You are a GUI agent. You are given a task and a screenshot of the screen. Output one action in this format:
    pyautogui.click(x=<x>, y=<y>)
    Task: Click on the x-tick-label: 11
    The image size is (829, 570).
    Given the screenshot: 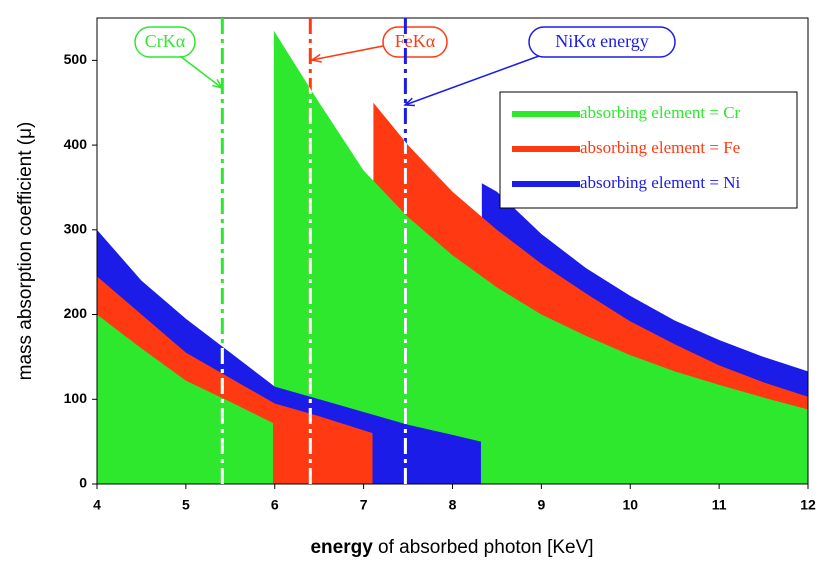 What is the action you would take?
    pyautogui.click(x=719, y=505)
    